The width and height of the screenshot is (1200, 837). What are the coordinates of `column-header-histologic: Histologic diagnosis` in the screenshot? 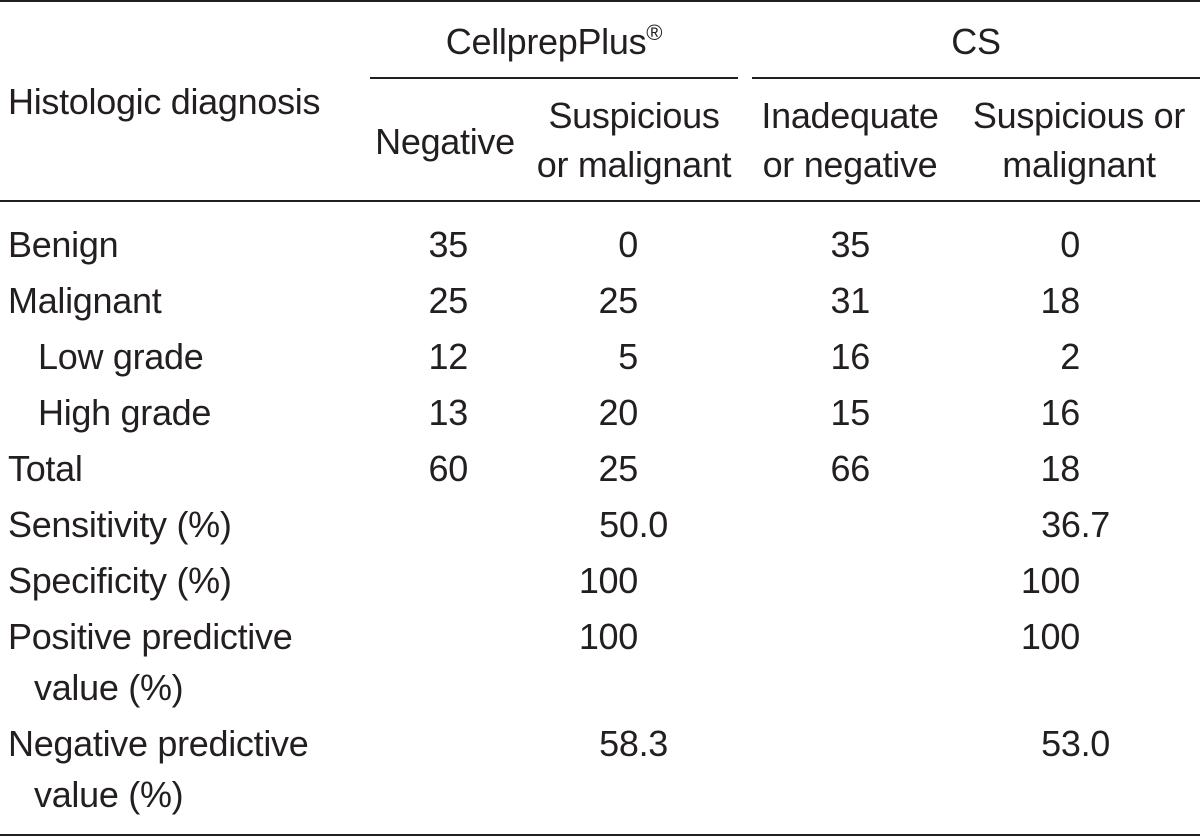 It's located at (164, 101).